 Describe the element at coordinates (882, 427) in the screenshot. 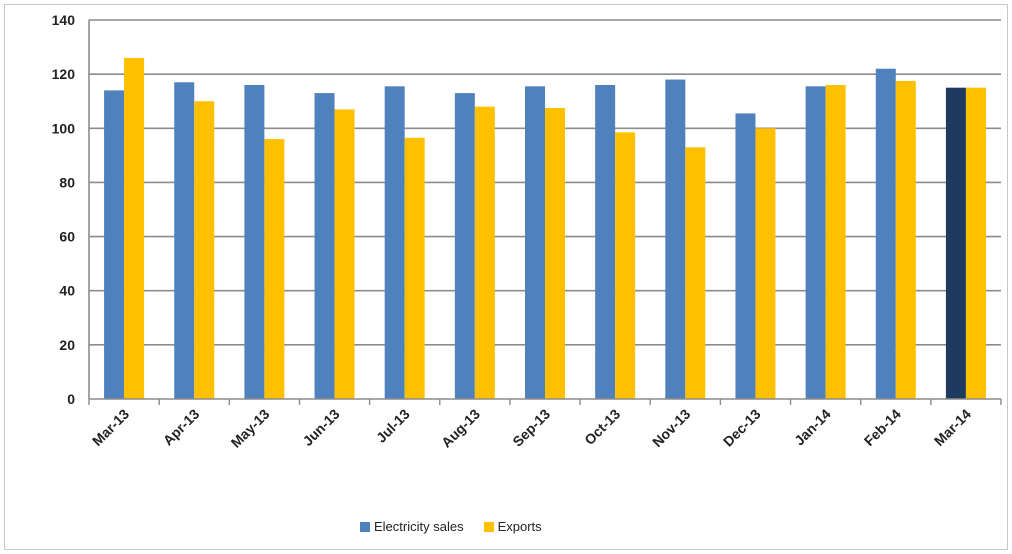

I see `x-tick-label-Feb-14: Feb-14` at that location.